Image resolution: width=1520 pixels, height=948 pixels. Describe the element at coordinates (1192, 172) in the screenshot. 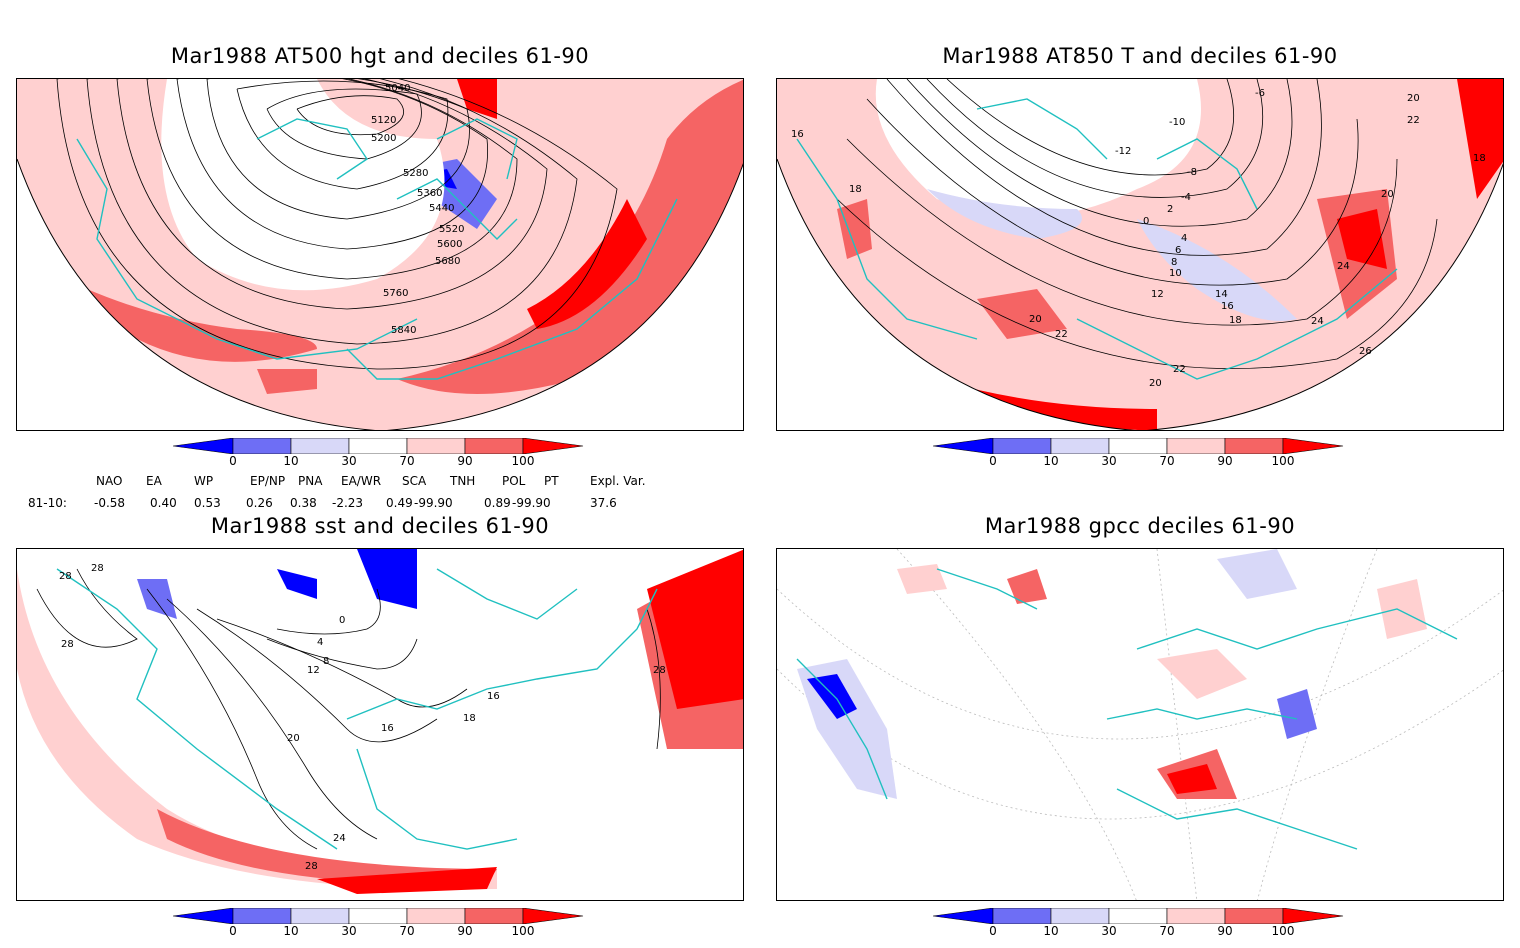

I see `contour-label: -8` at that location.